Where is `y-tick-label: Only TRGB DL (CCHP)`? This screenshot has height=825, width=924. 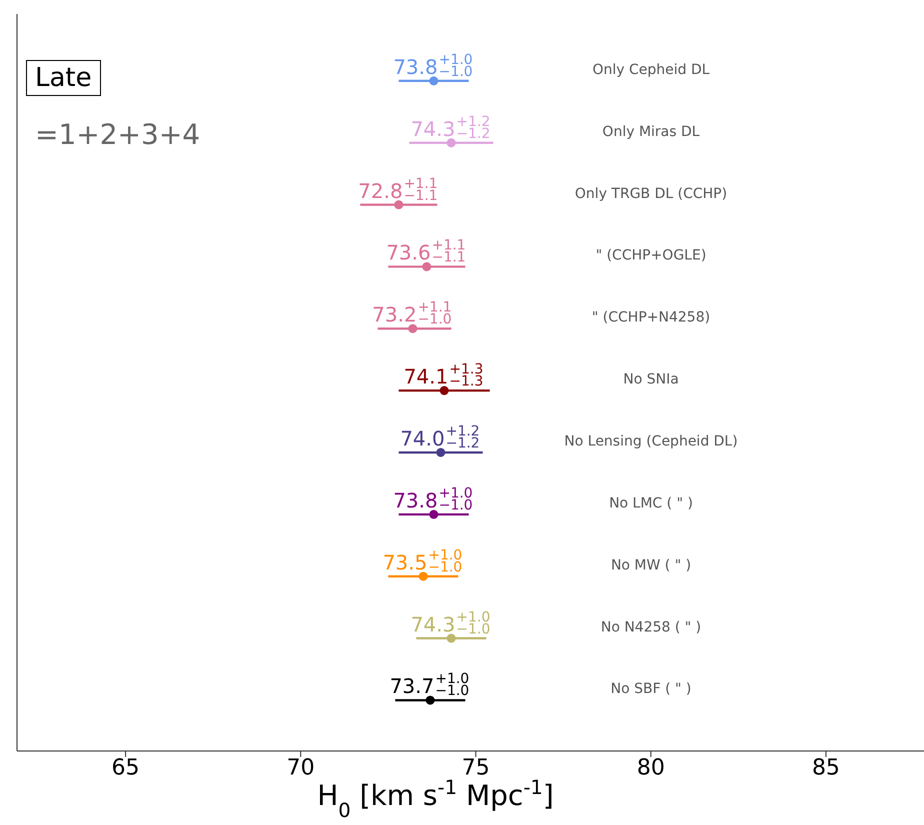 y-tick-label: Only TRGB DL (CCHP) is located at coordinates (651, 194).